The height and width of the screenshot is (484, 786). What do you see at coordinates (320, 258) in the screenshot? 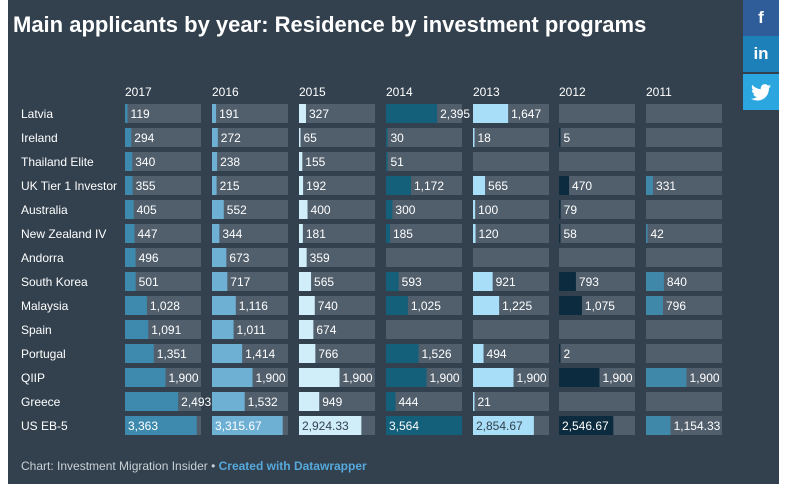
I see `bar-value-label: 359` at bounding box center [320, 258].